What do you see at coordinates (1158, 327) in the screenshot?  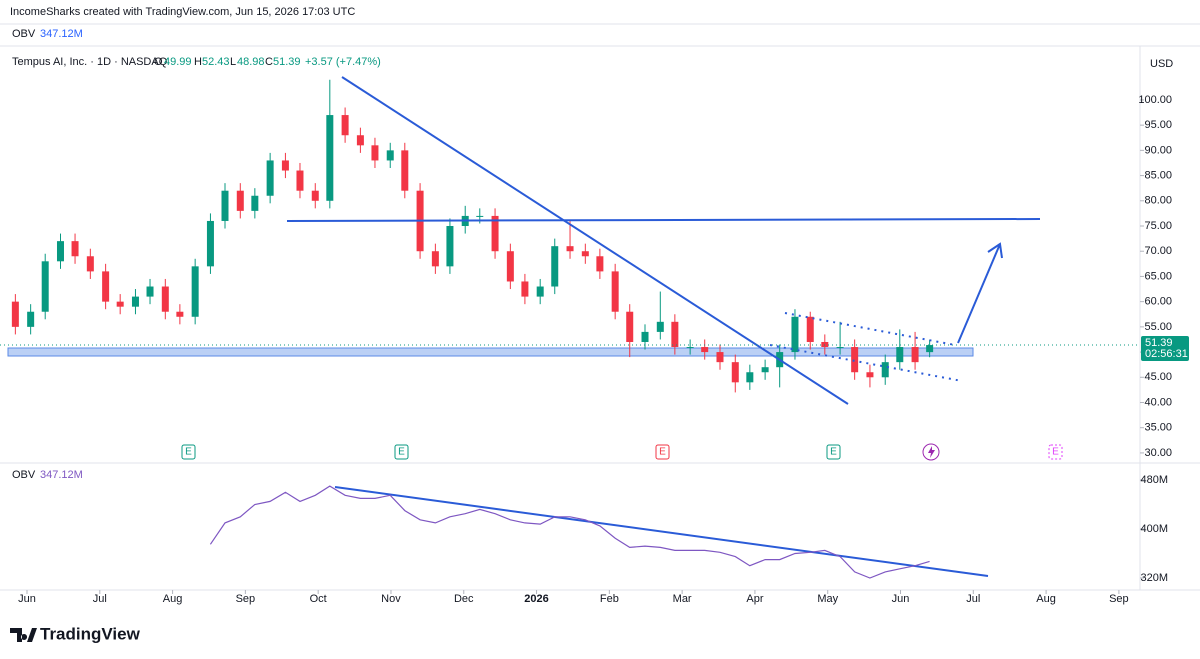 I see `y-tick-label: 55.00` at bounding box center [1158, 327].